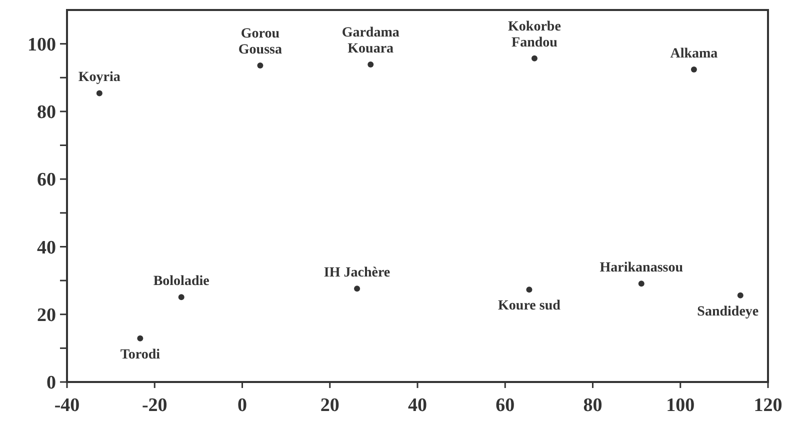 The width and height of the screenshot is (787, 425). What do you see at coordinates (46, 247) in the screenshot?
I see `y-tick-label: 40` at bounding box center [46, 247].